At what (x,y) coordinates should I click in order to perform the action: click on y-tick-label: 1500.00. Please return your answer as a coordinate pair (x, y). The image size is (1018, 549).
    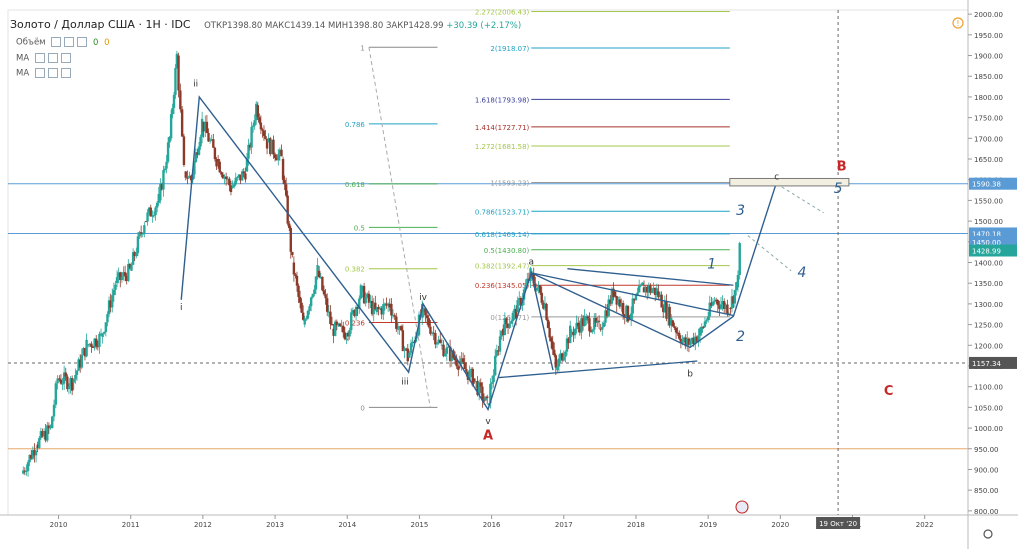
    Looking at the image, I should click on (988, 222).